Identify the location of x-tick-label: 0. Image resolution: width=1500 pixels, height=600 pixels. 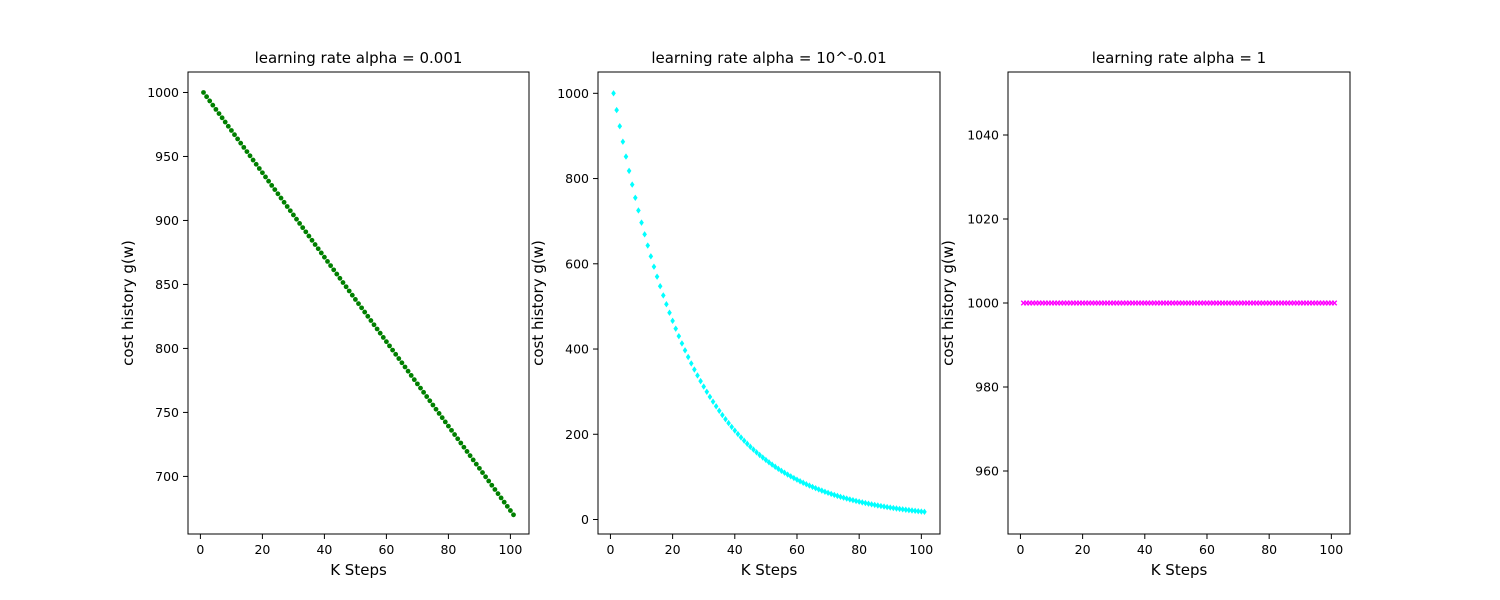
(610, 549).